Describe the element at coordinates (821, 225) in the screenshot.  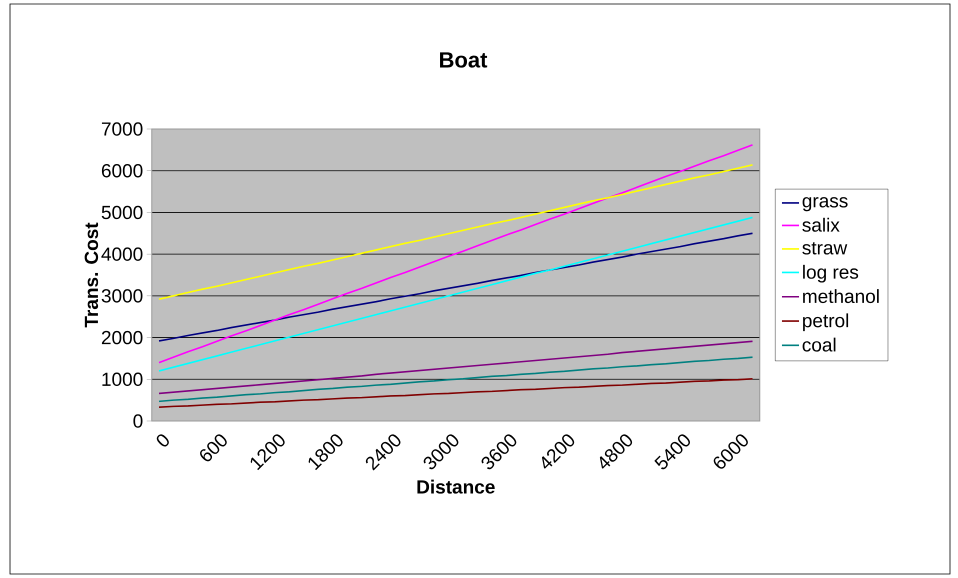
I see `legend-label: salix` at that location.